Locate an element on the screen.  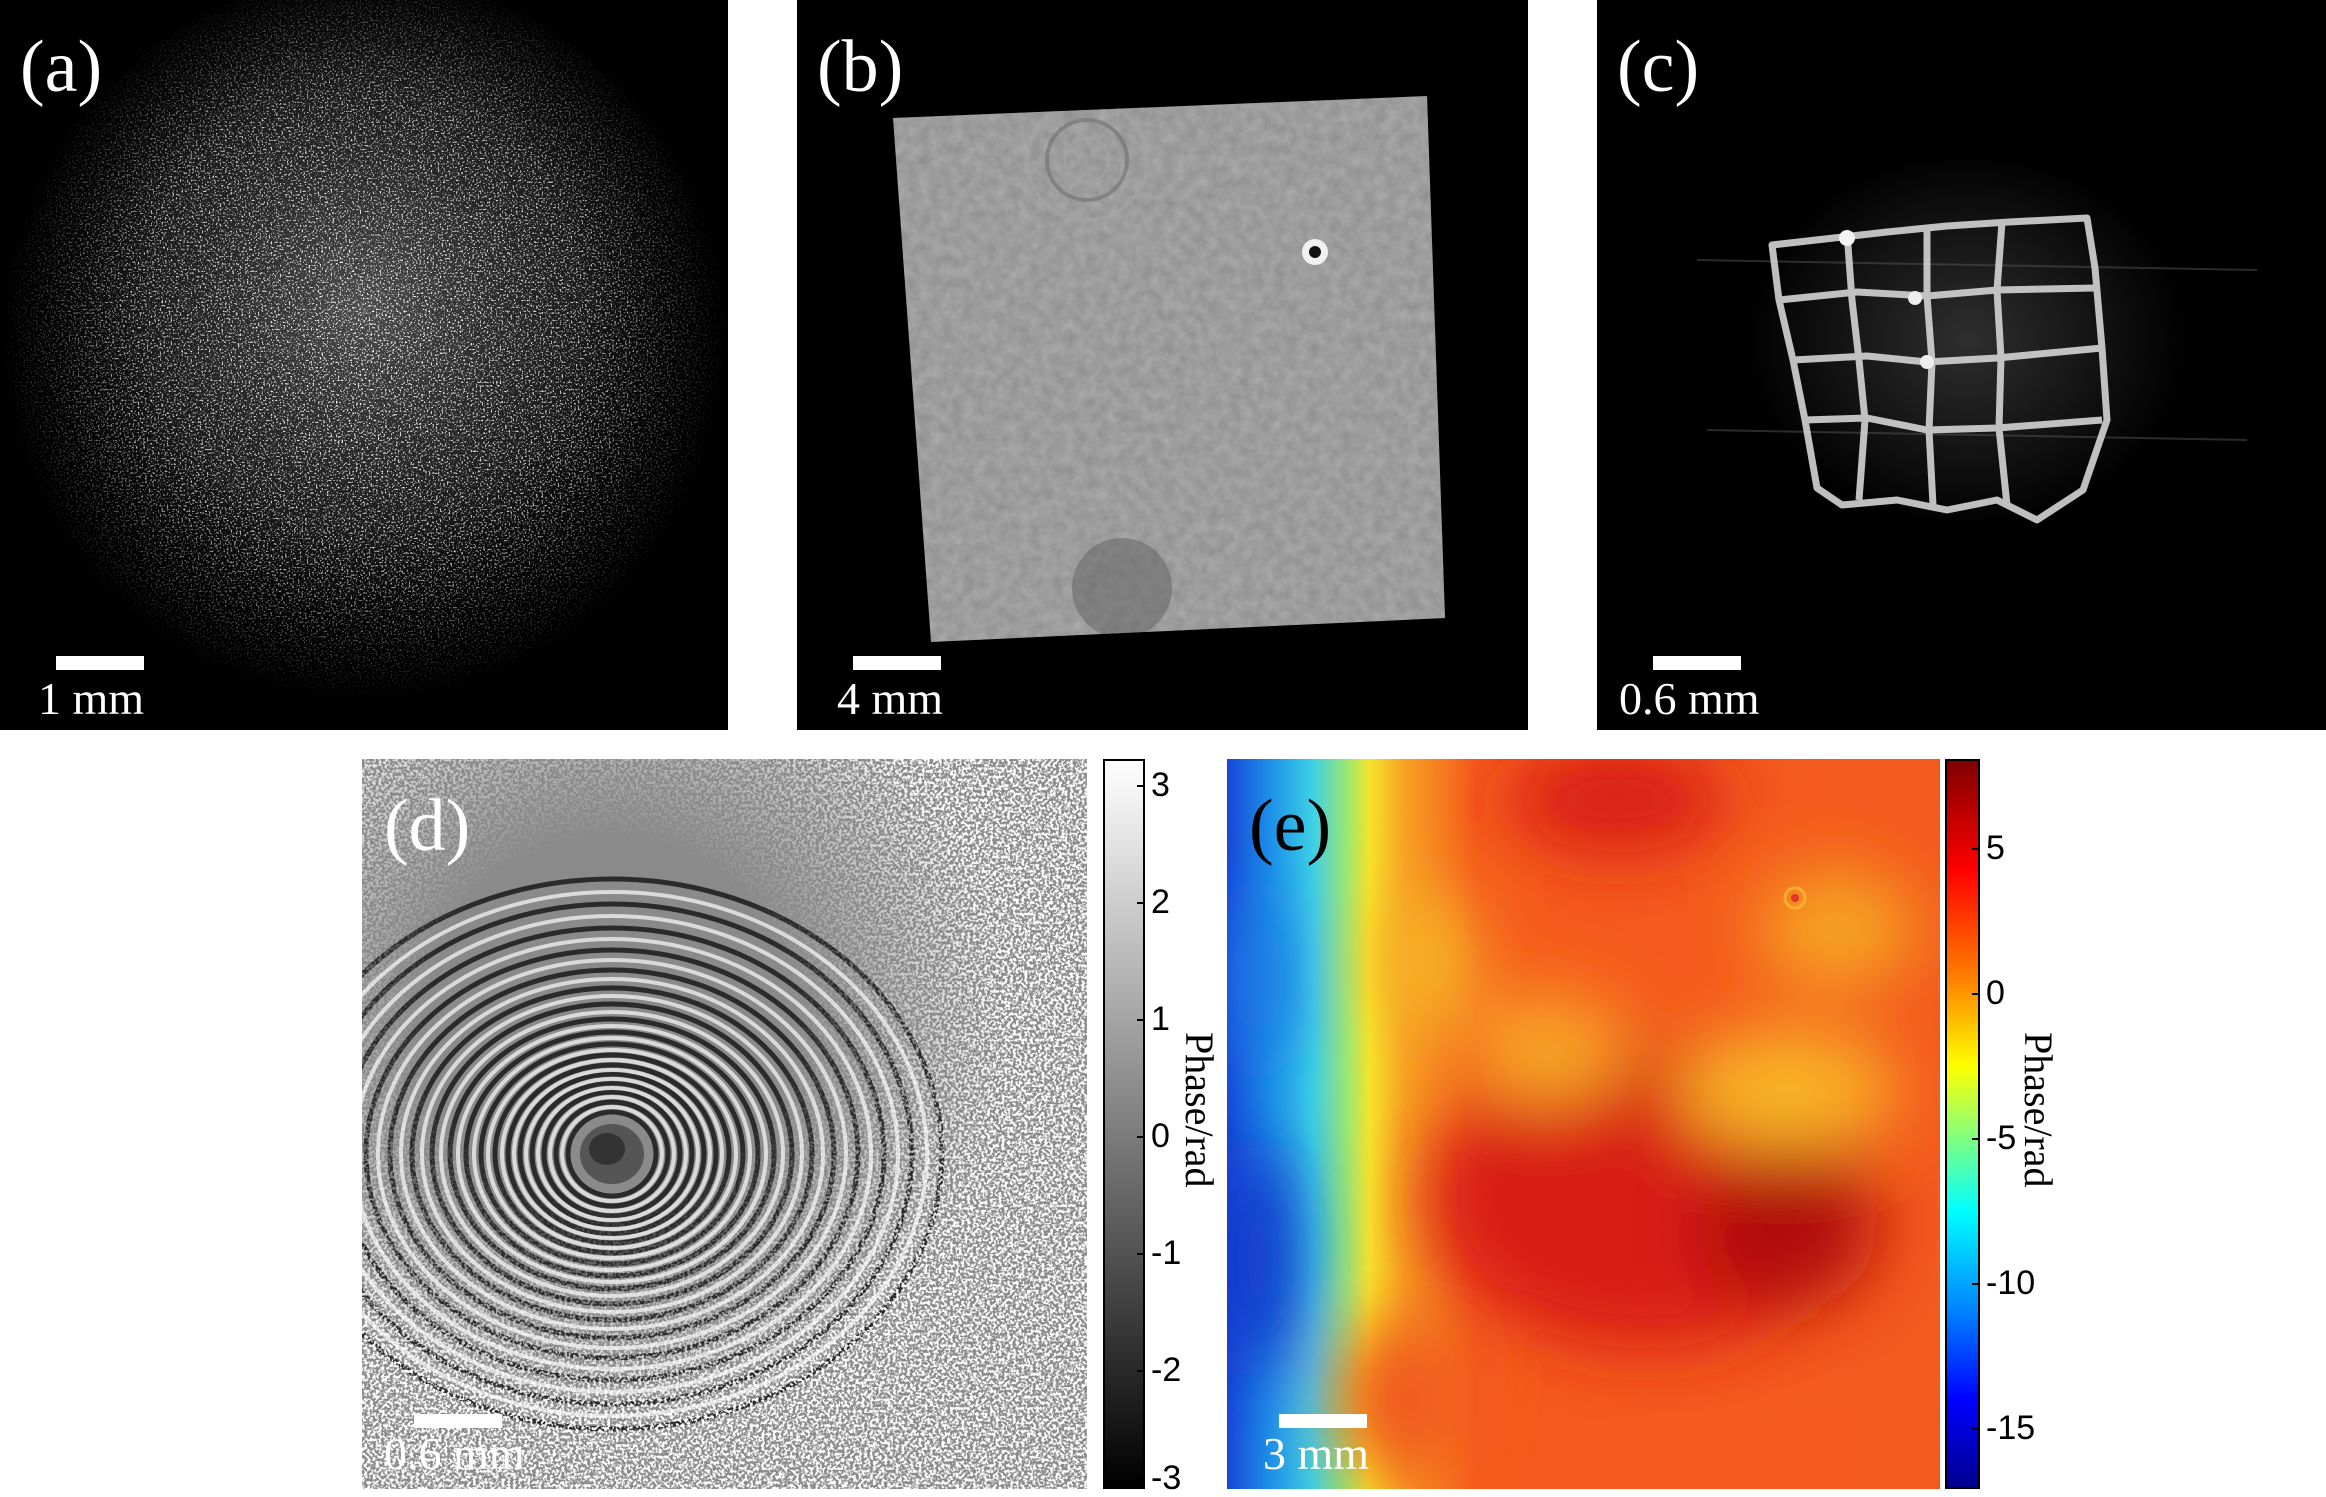
panel-e-colorbar-title: Phase/rad is located at coordinates (2038, 1110).